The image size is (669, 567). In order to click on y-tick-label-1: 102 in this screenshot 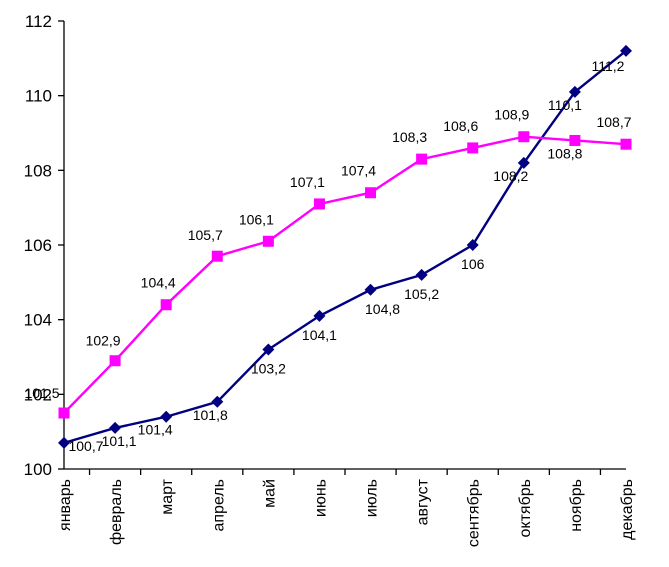, I will do `click(38, 394)`.